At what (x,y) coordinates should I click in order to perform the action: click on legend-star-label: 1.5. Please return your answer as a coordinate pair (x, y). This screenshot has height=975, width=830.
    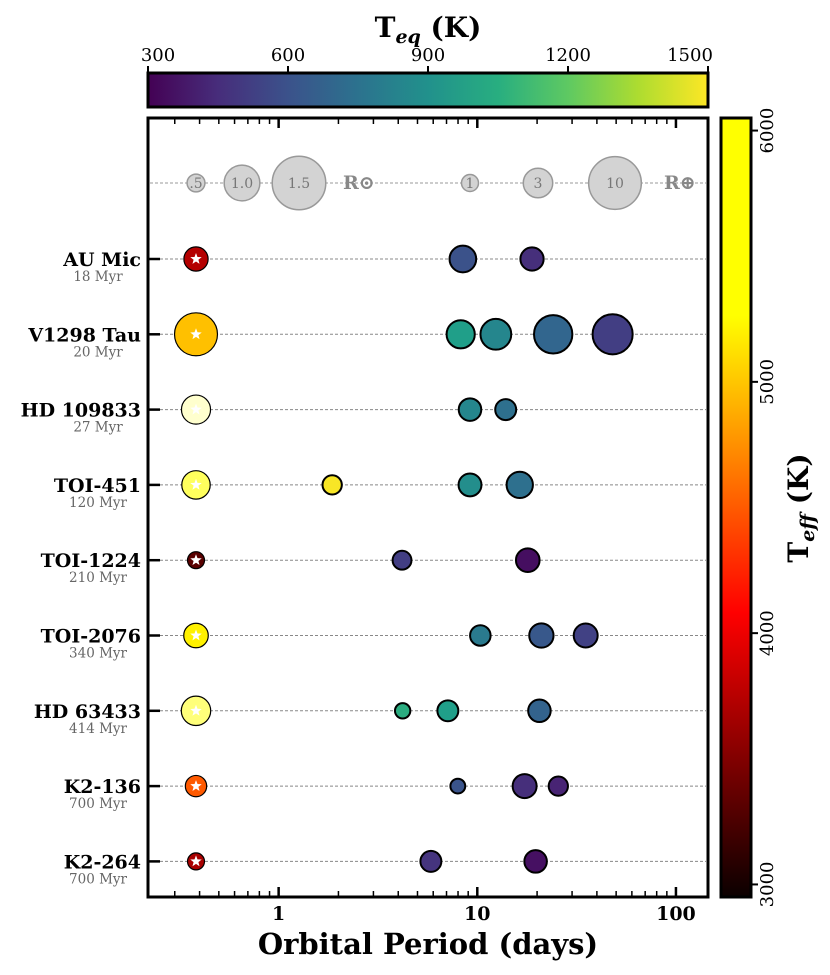
    Looking at the image, I should click on (299, 184).